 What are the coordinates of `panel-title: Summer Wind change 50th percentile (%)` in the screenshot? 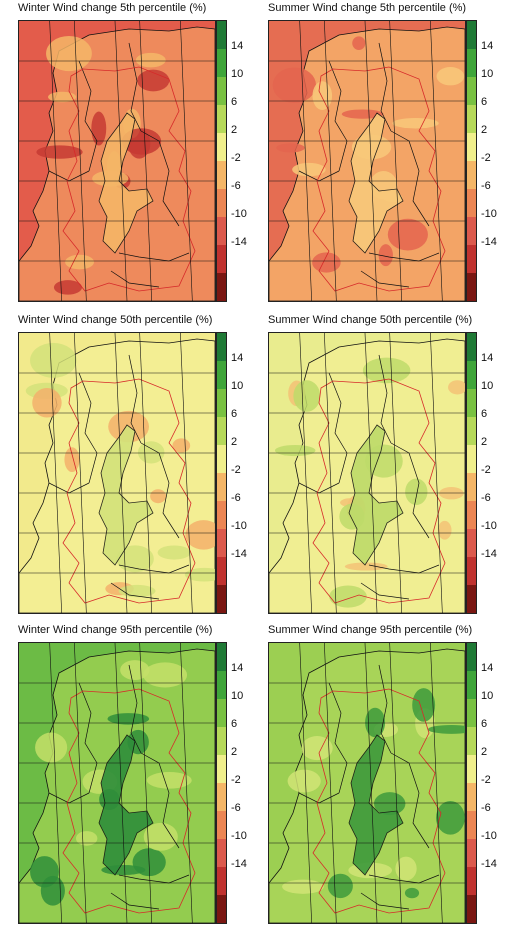 It's located at (370, 320).